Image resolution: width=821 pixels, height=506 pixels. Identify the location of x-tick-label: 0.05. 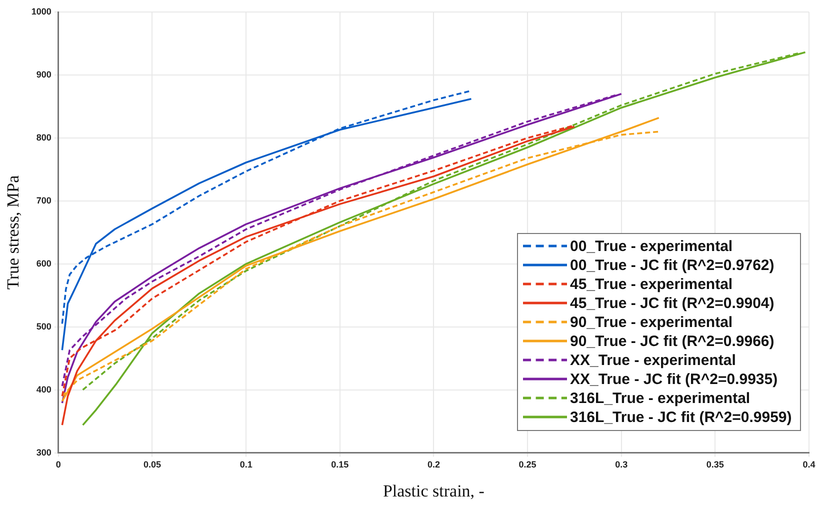
(152, 465).